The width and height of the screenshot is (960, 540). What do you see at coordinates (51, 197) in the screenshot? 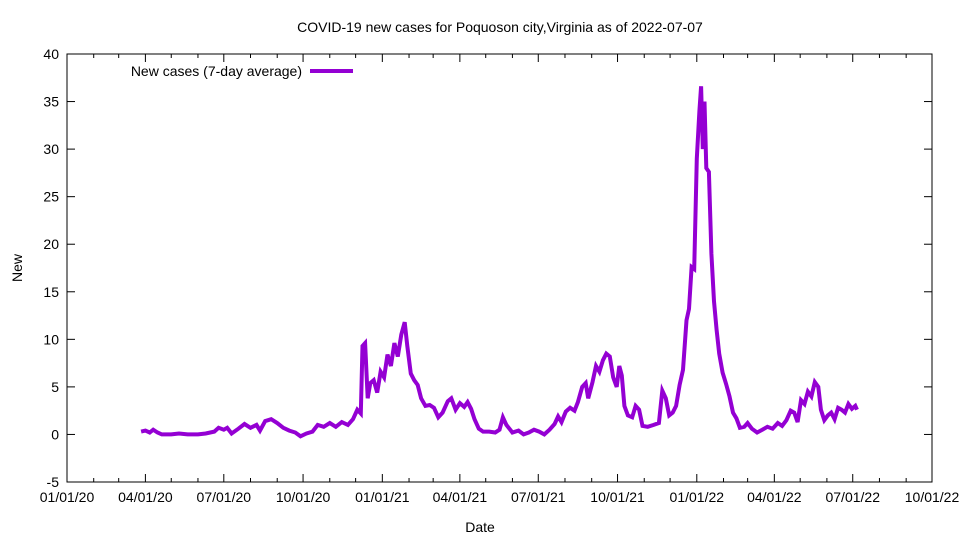
I see `y-tick-label: 25` at bounding box center [51, 197].